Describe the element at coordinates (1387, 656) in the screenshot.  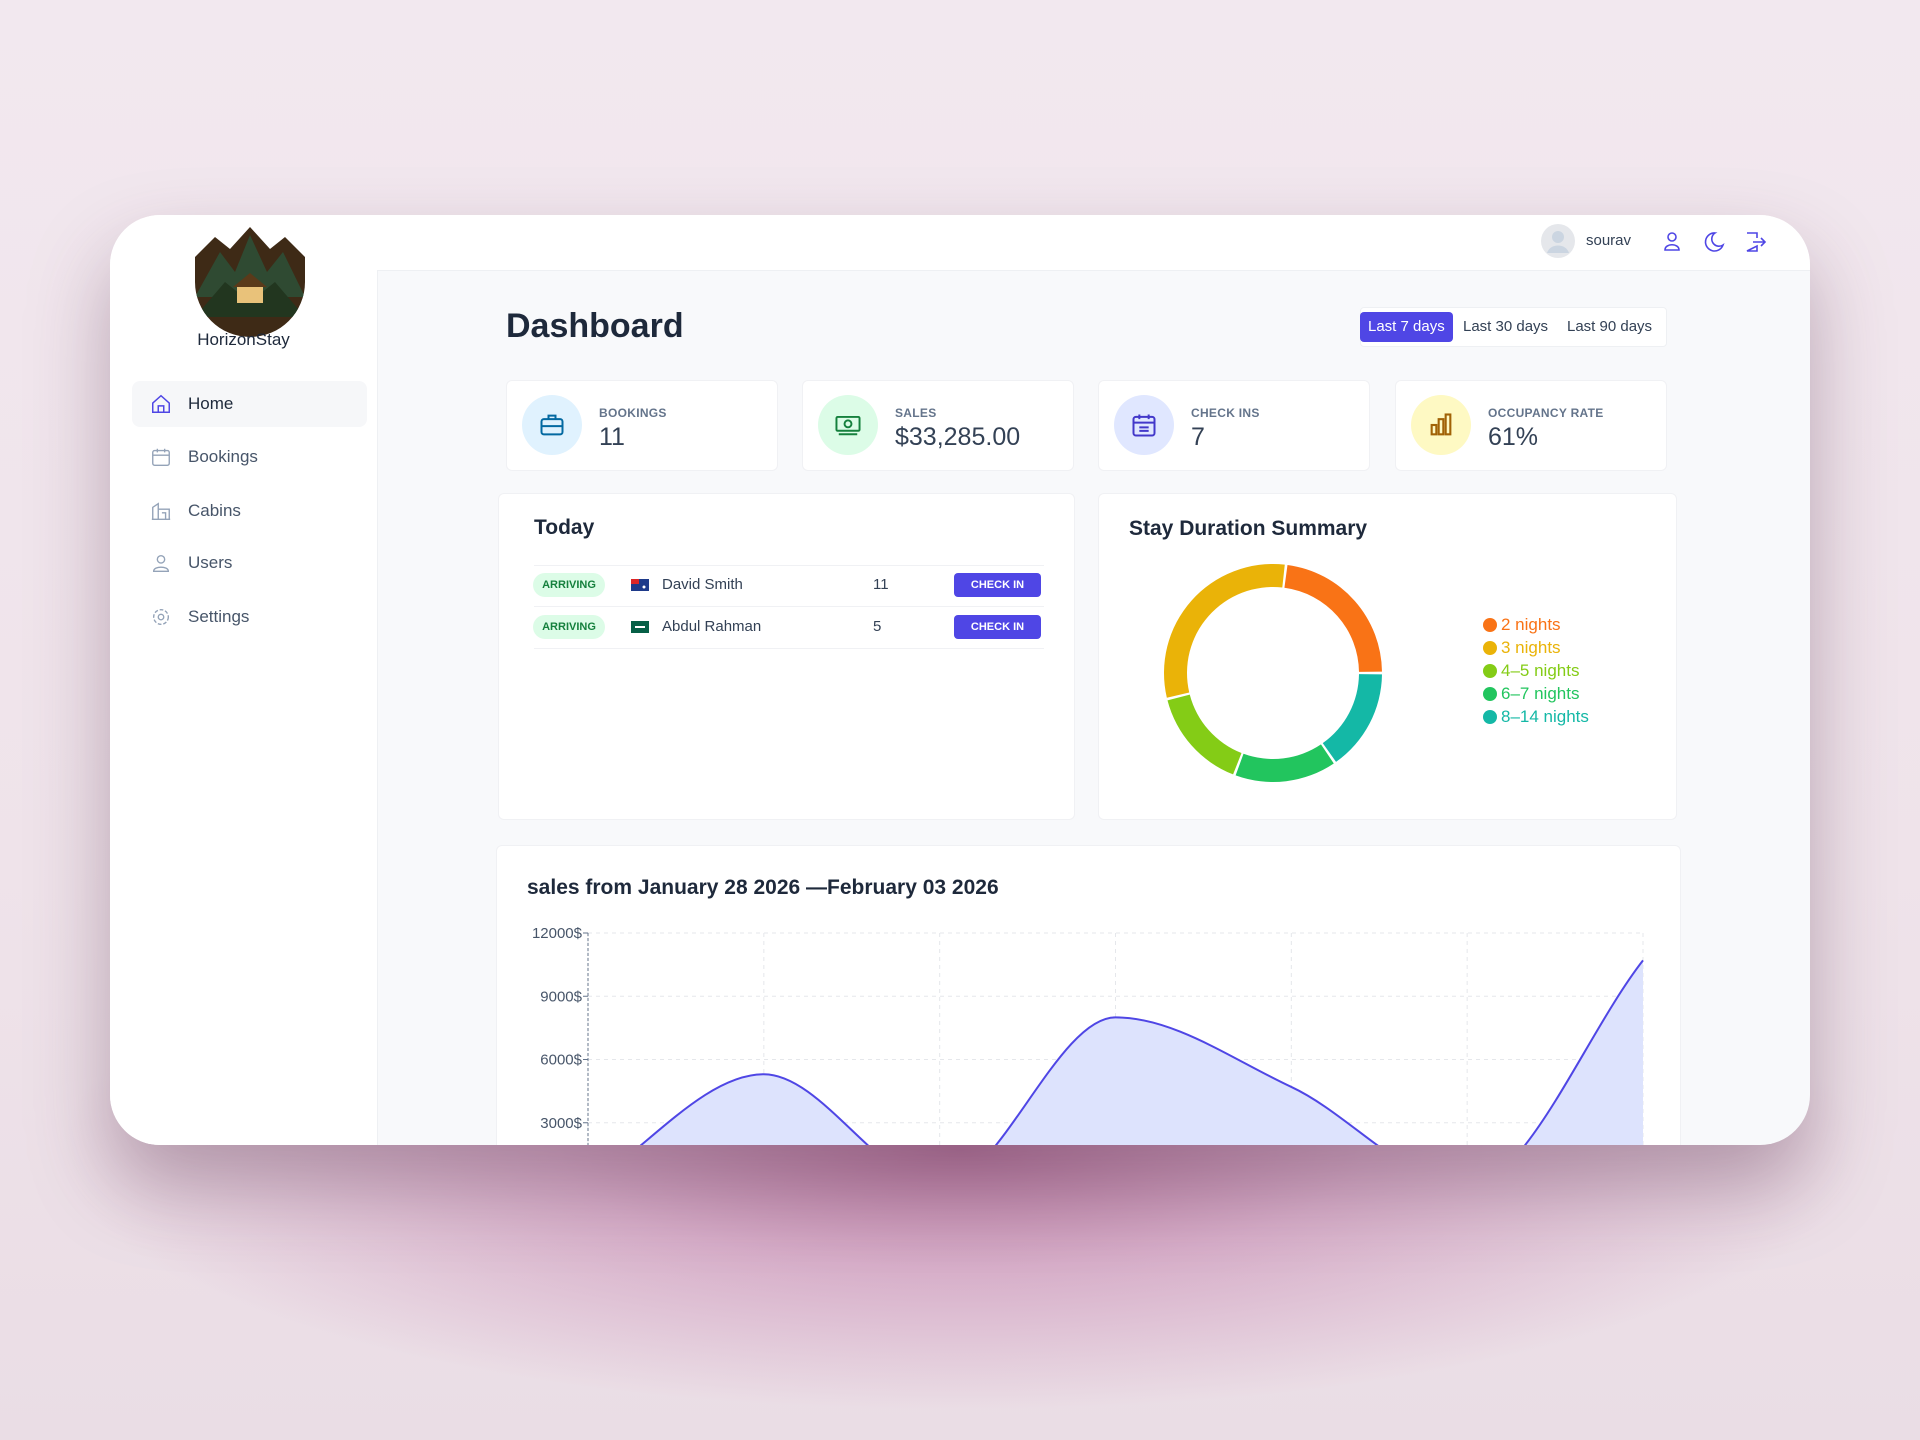
I see `duration-card` at that location.